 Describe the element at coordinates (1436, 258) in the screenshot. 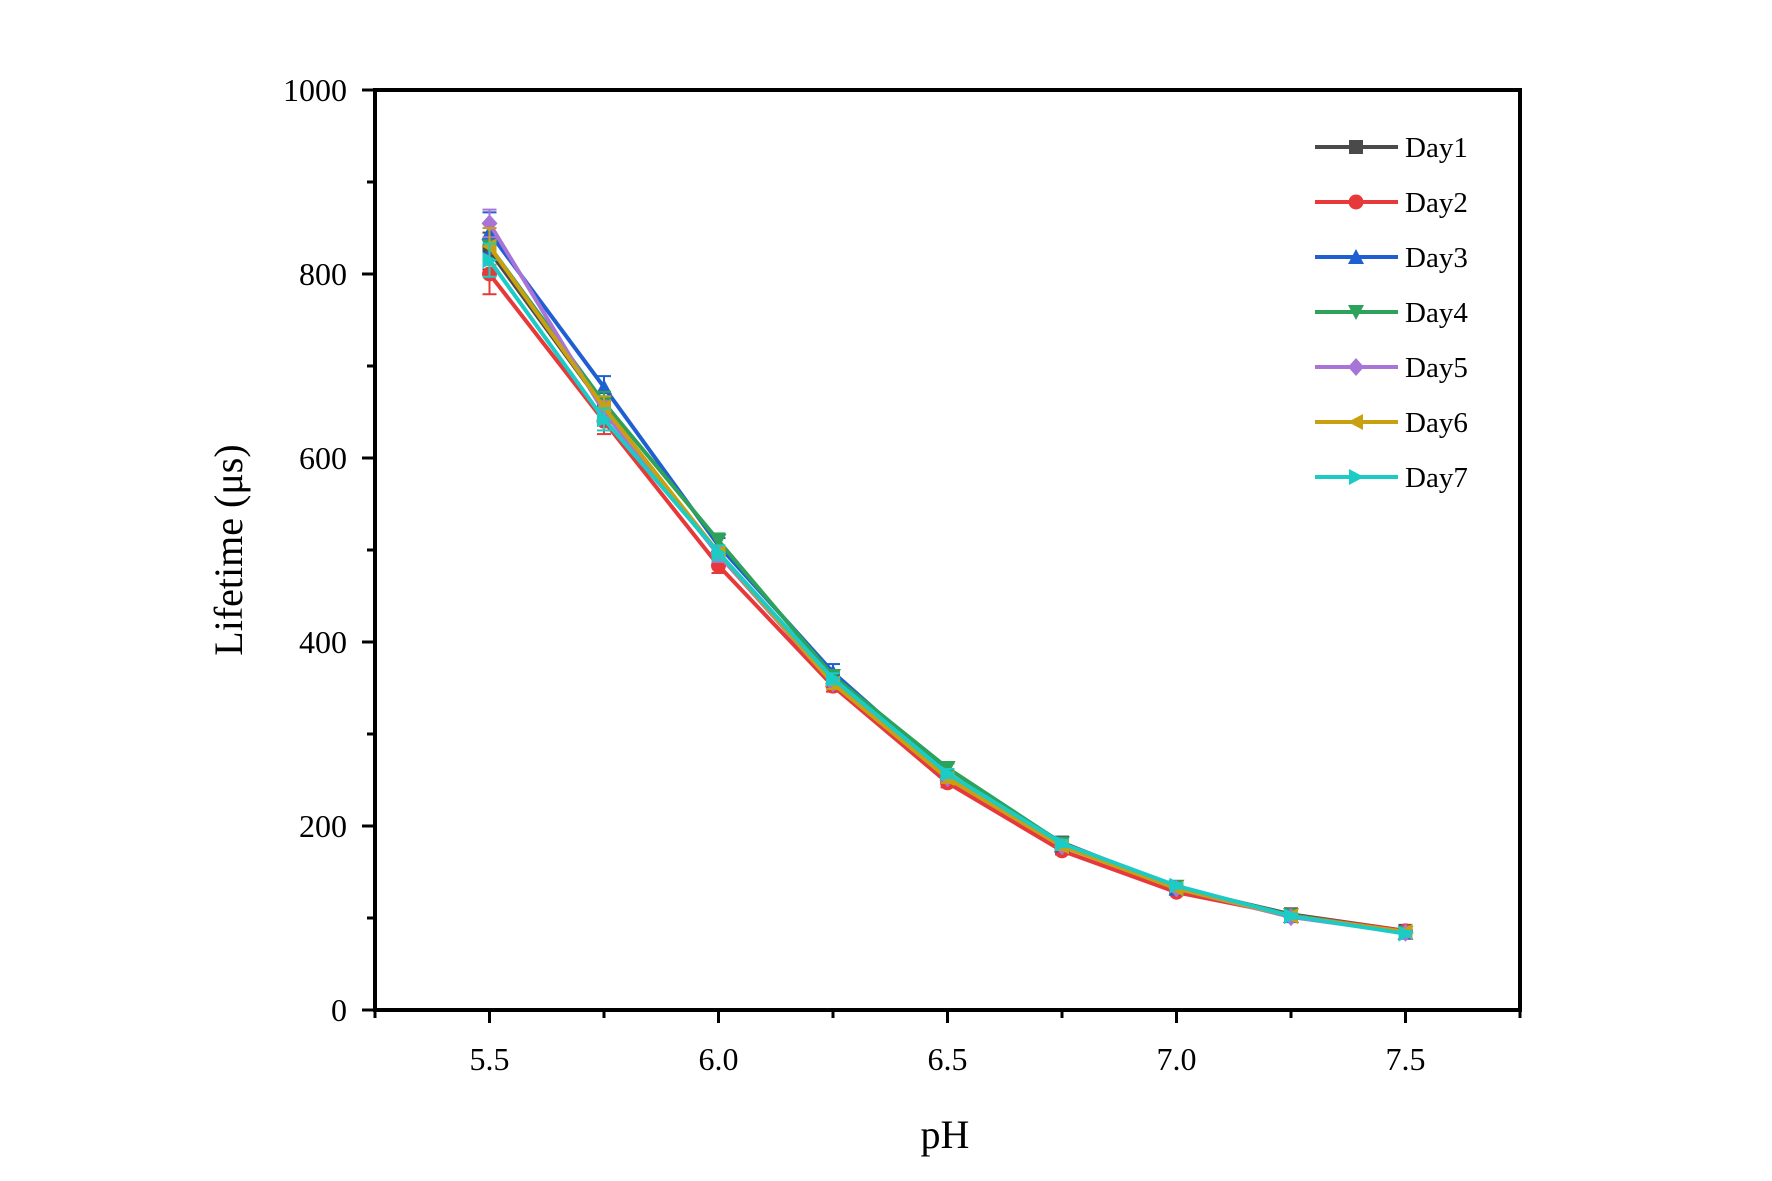

I see `legend-label: Day3` at that location.